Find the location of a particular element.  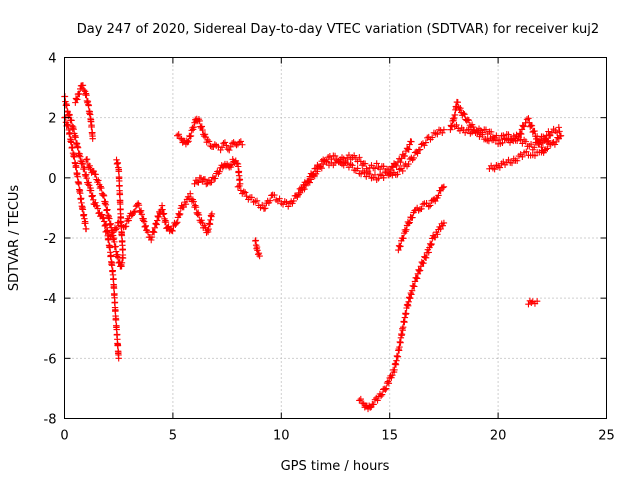

y-tick-label: -2 is located at coordinates (50, 239).